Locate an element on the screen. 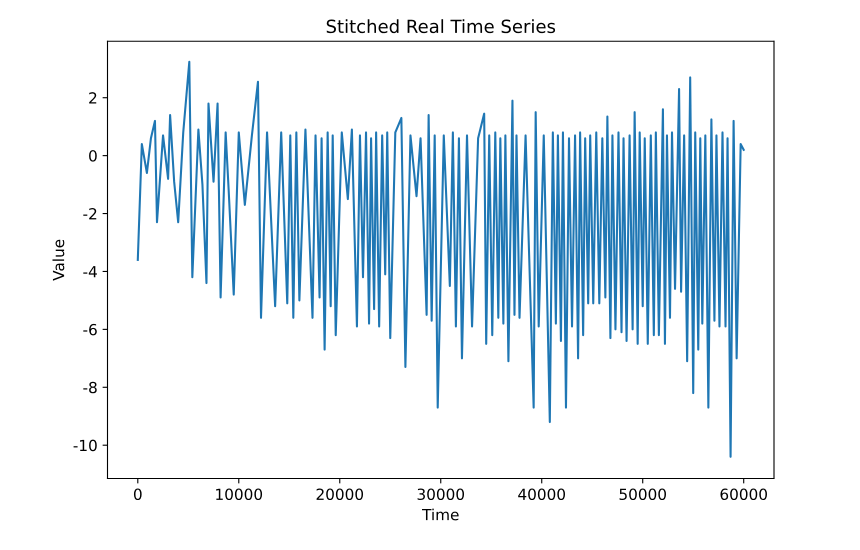 This screenshot has width=860, height=550. y-tick-label: 0 is located at coordinates (93, 156).